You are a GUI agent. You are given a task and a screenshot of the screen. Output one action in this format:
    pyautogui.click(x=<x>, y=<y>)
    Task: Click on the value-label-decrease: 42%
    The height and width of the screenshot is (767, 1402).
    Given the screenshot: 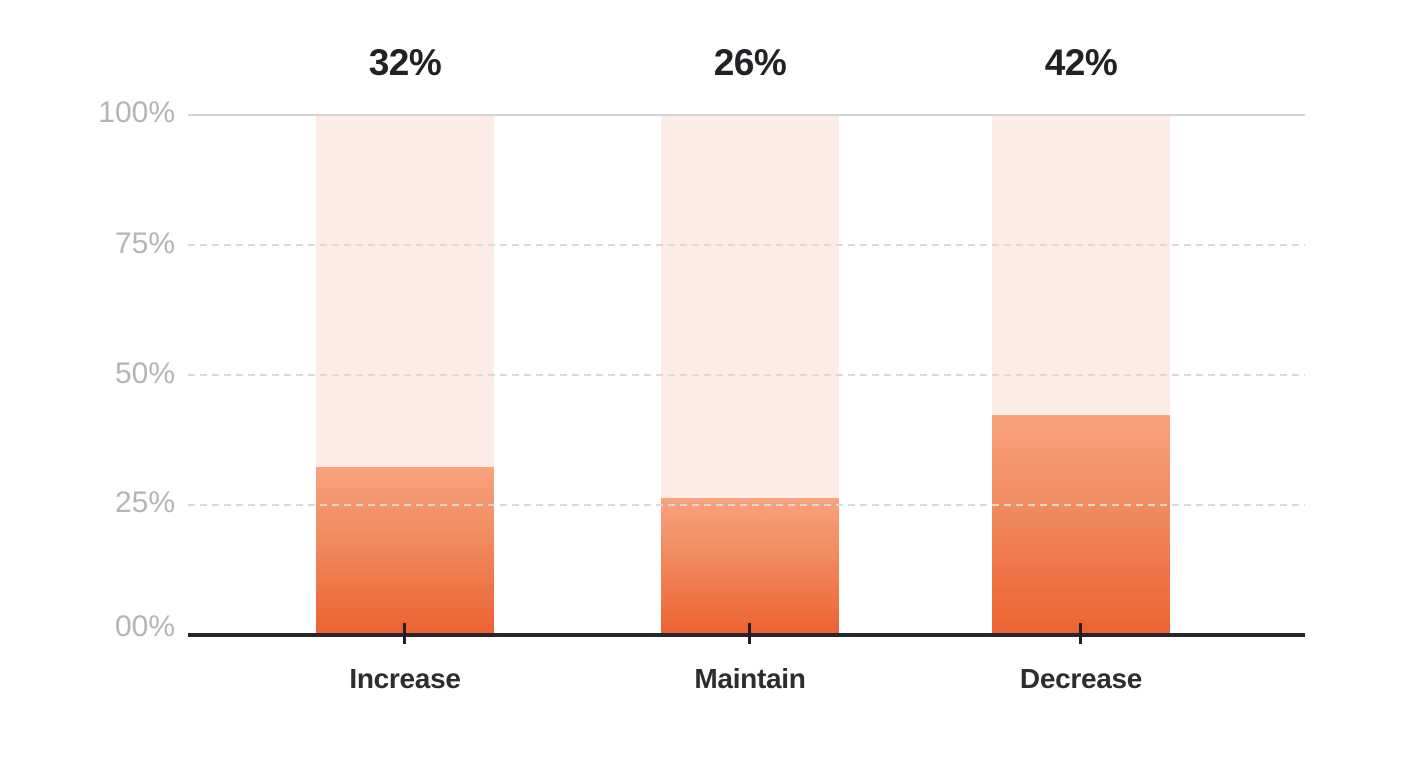 What is the action you would take?
    pyautogui.click(x=1081, y=62)
    